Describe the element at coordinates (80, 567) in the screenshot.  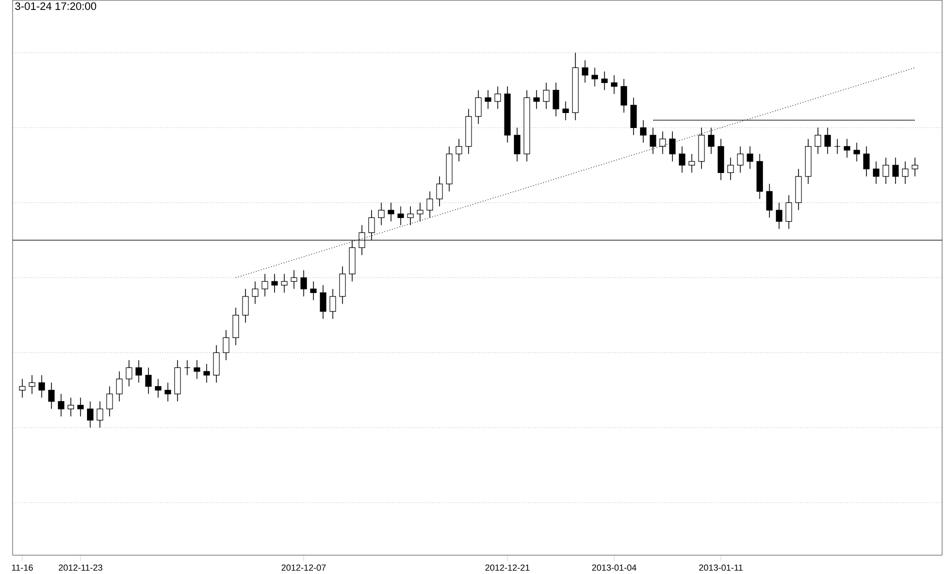
I see `x-tick-label: 2012-11-23` at that location.